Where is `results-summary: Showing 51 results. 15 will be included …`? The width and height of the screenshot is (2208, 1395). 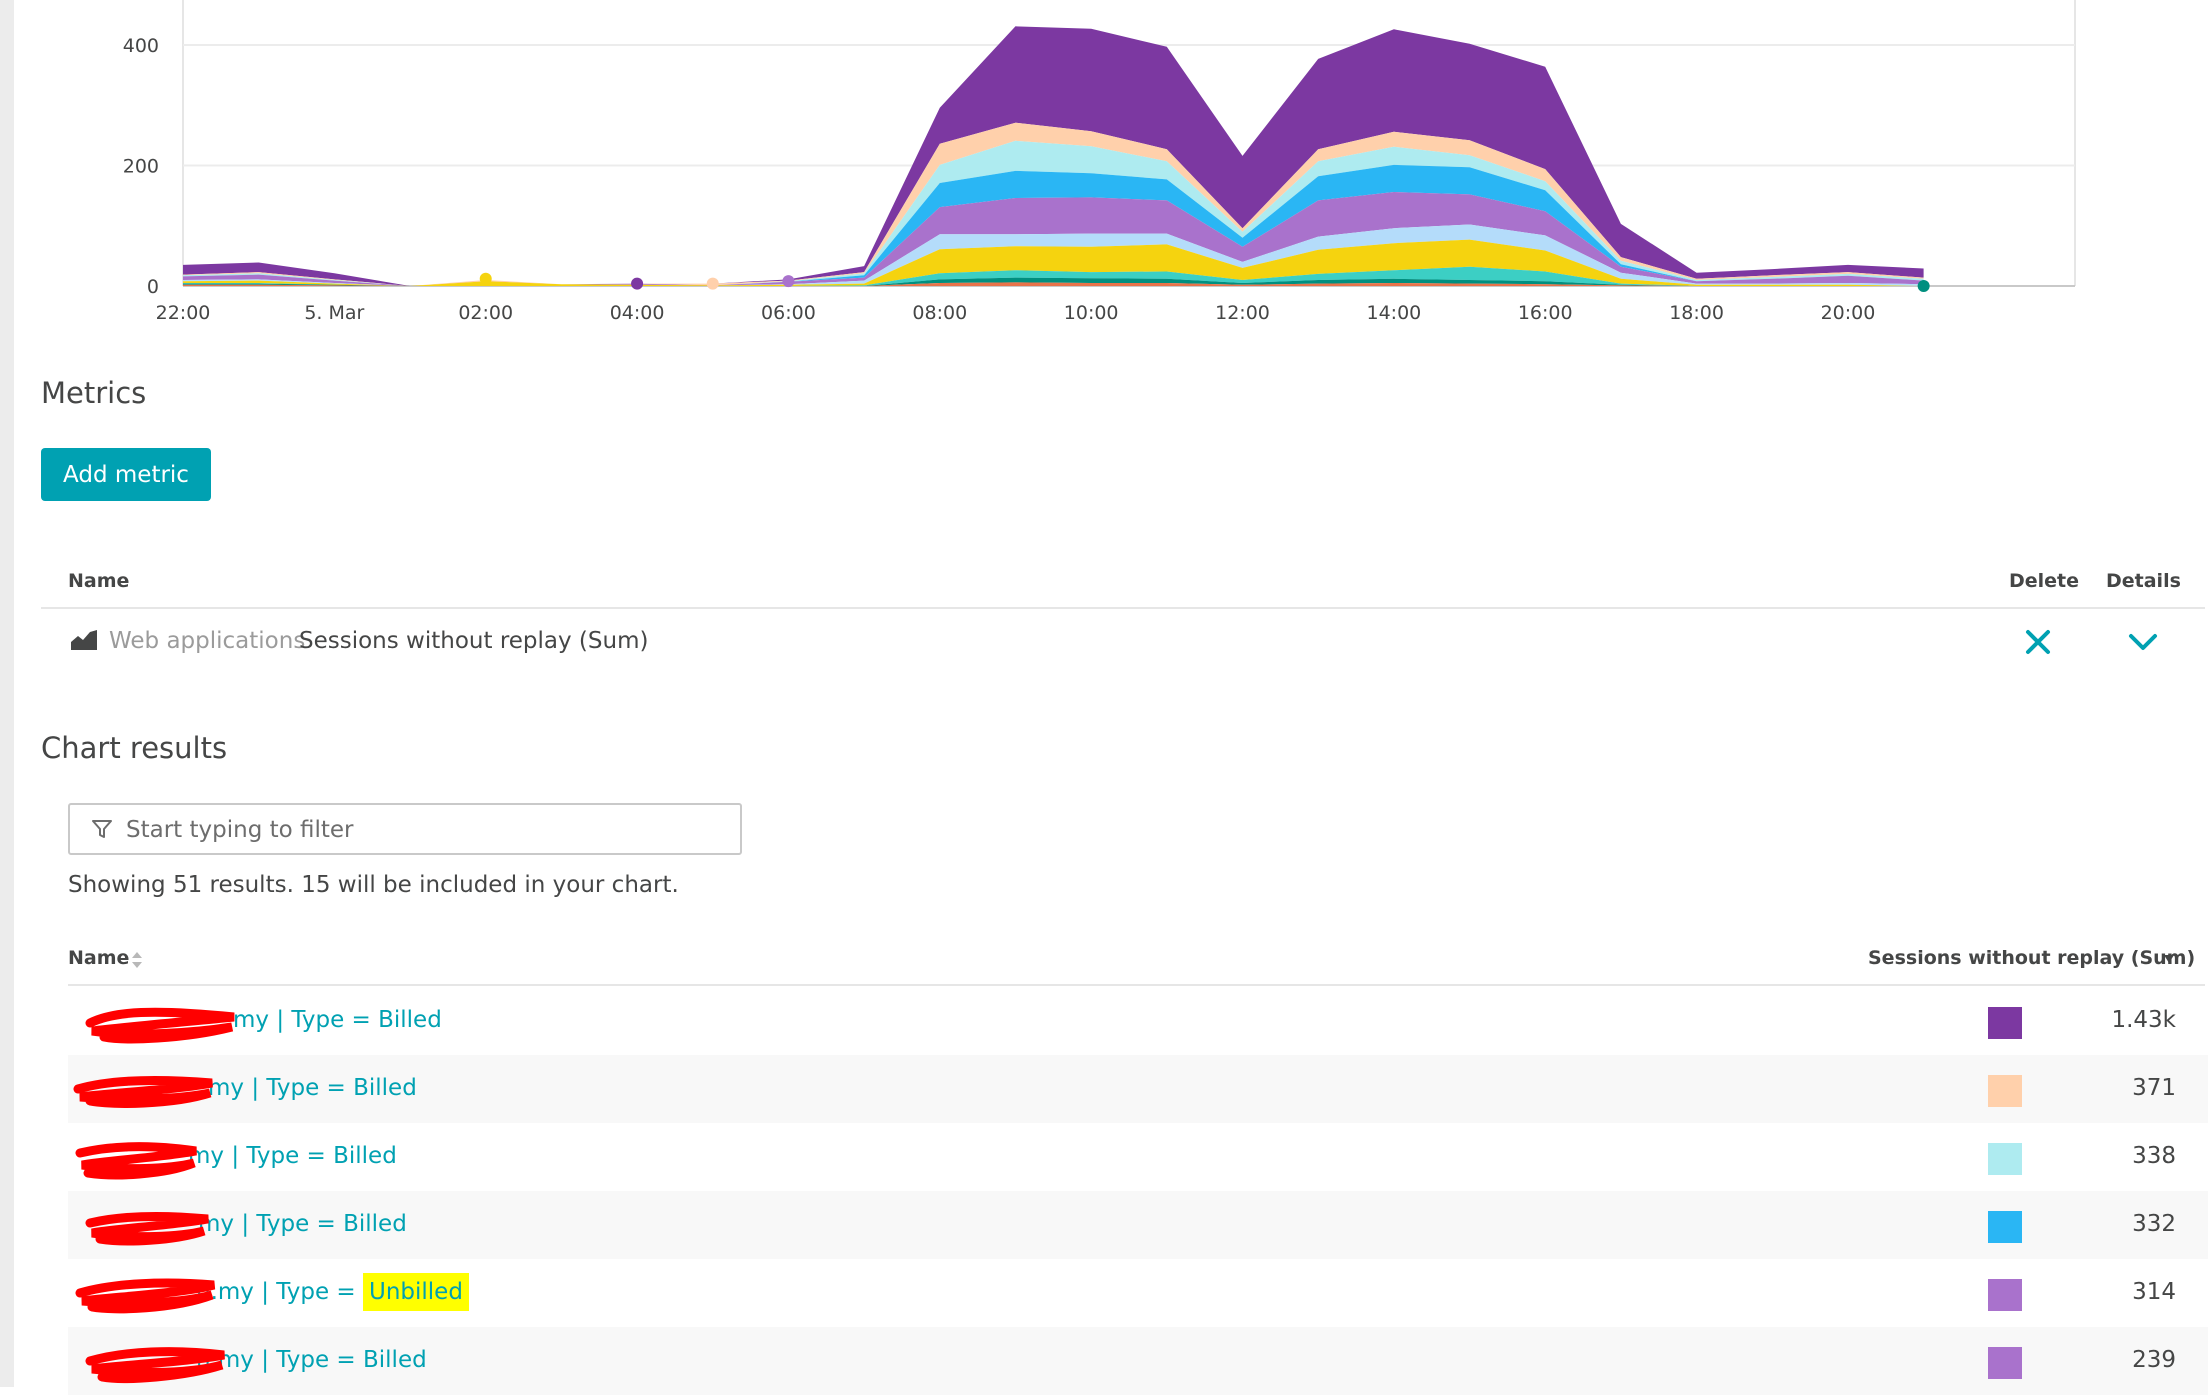
results-summary: Showing 51 results. 15 will be included … is located at coordinates (373, 885).